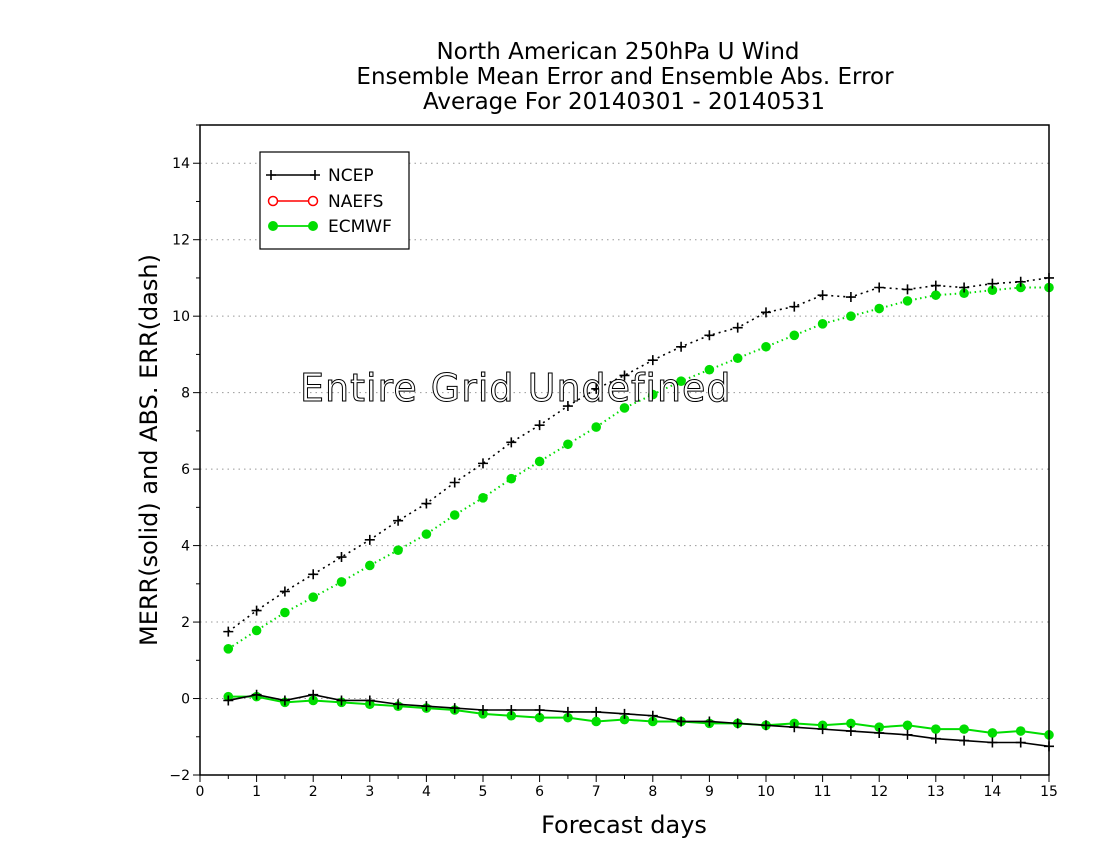 This screenshot has width=1100, height=850. I want to click on x-tick-label: 11, so click(823, 792).